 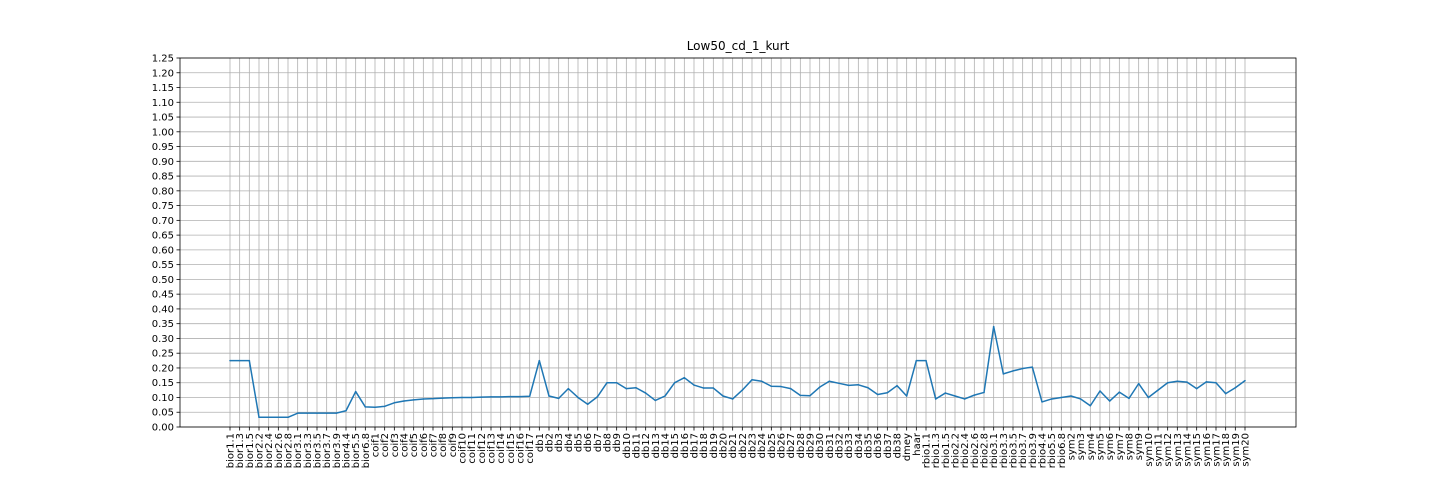 I want to click on y-tick-label: 0.85, so click(x=163, y=177).